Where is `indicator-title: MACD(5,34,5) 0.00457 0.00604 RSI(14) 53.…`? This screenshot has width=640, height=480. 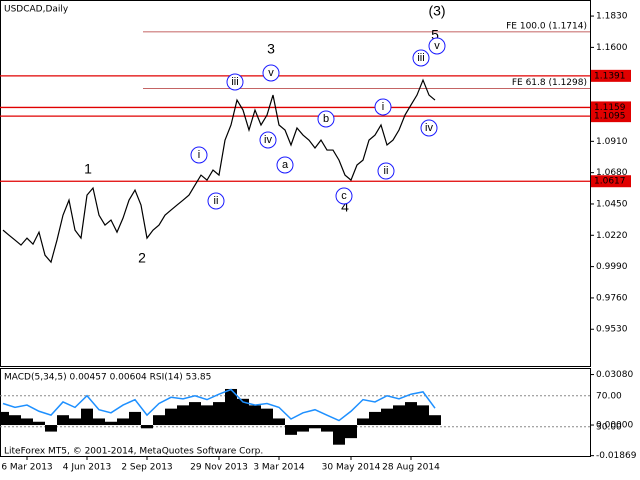
indicator-title: MACD(5,34,5) 0.00457 0.00604 RSI(14) 53.… is located at coordinates (107, 378).